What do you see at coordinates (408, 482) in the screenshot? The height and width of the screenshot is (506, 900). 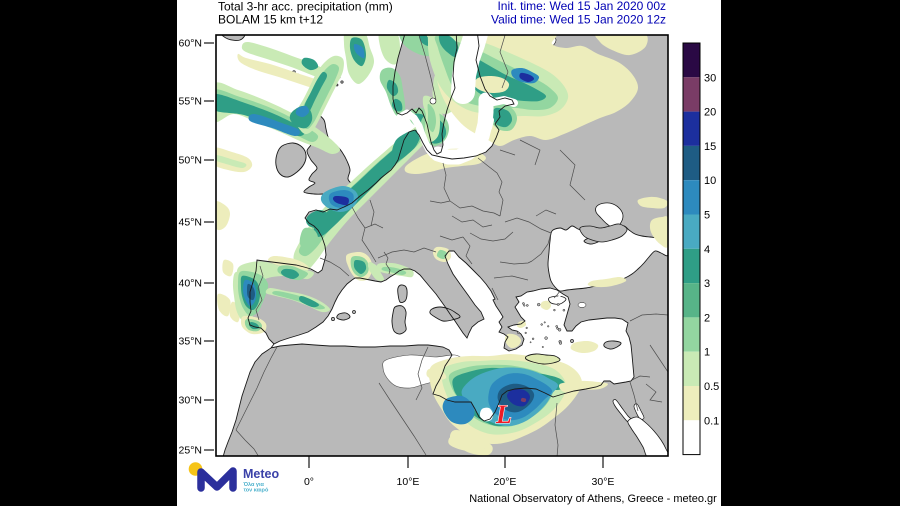 I see `svg-text: 10°E` at bounding box center [408, 482].